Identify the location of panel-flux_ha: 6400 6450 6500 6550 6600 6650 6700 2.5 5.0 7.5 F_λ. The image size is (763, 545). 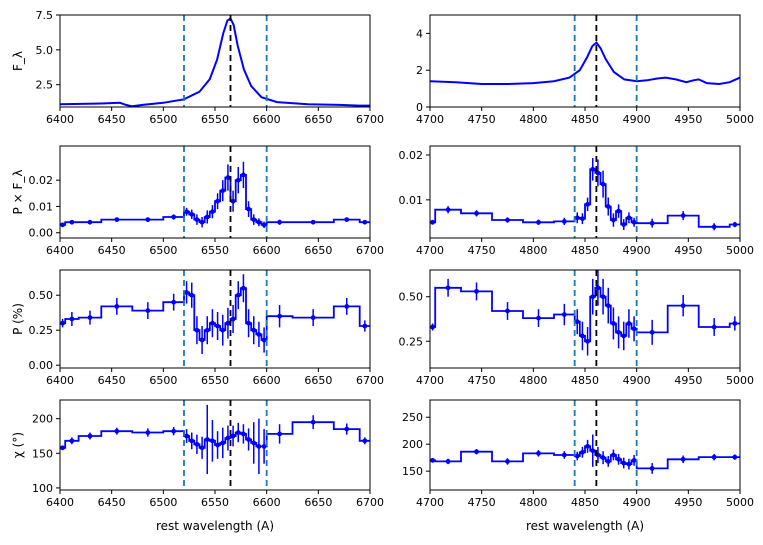
(197, 67).